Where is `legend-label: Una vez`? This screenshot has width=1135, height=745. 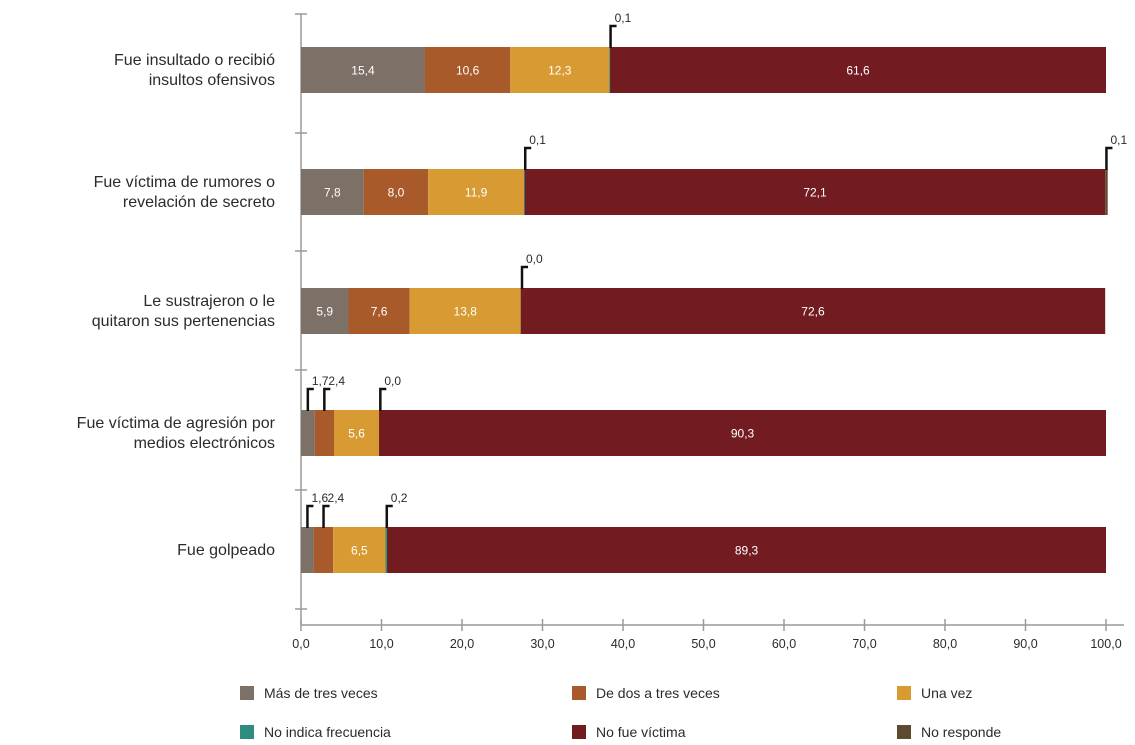
legend-label: Una vez is located at coordinates (946, 693).